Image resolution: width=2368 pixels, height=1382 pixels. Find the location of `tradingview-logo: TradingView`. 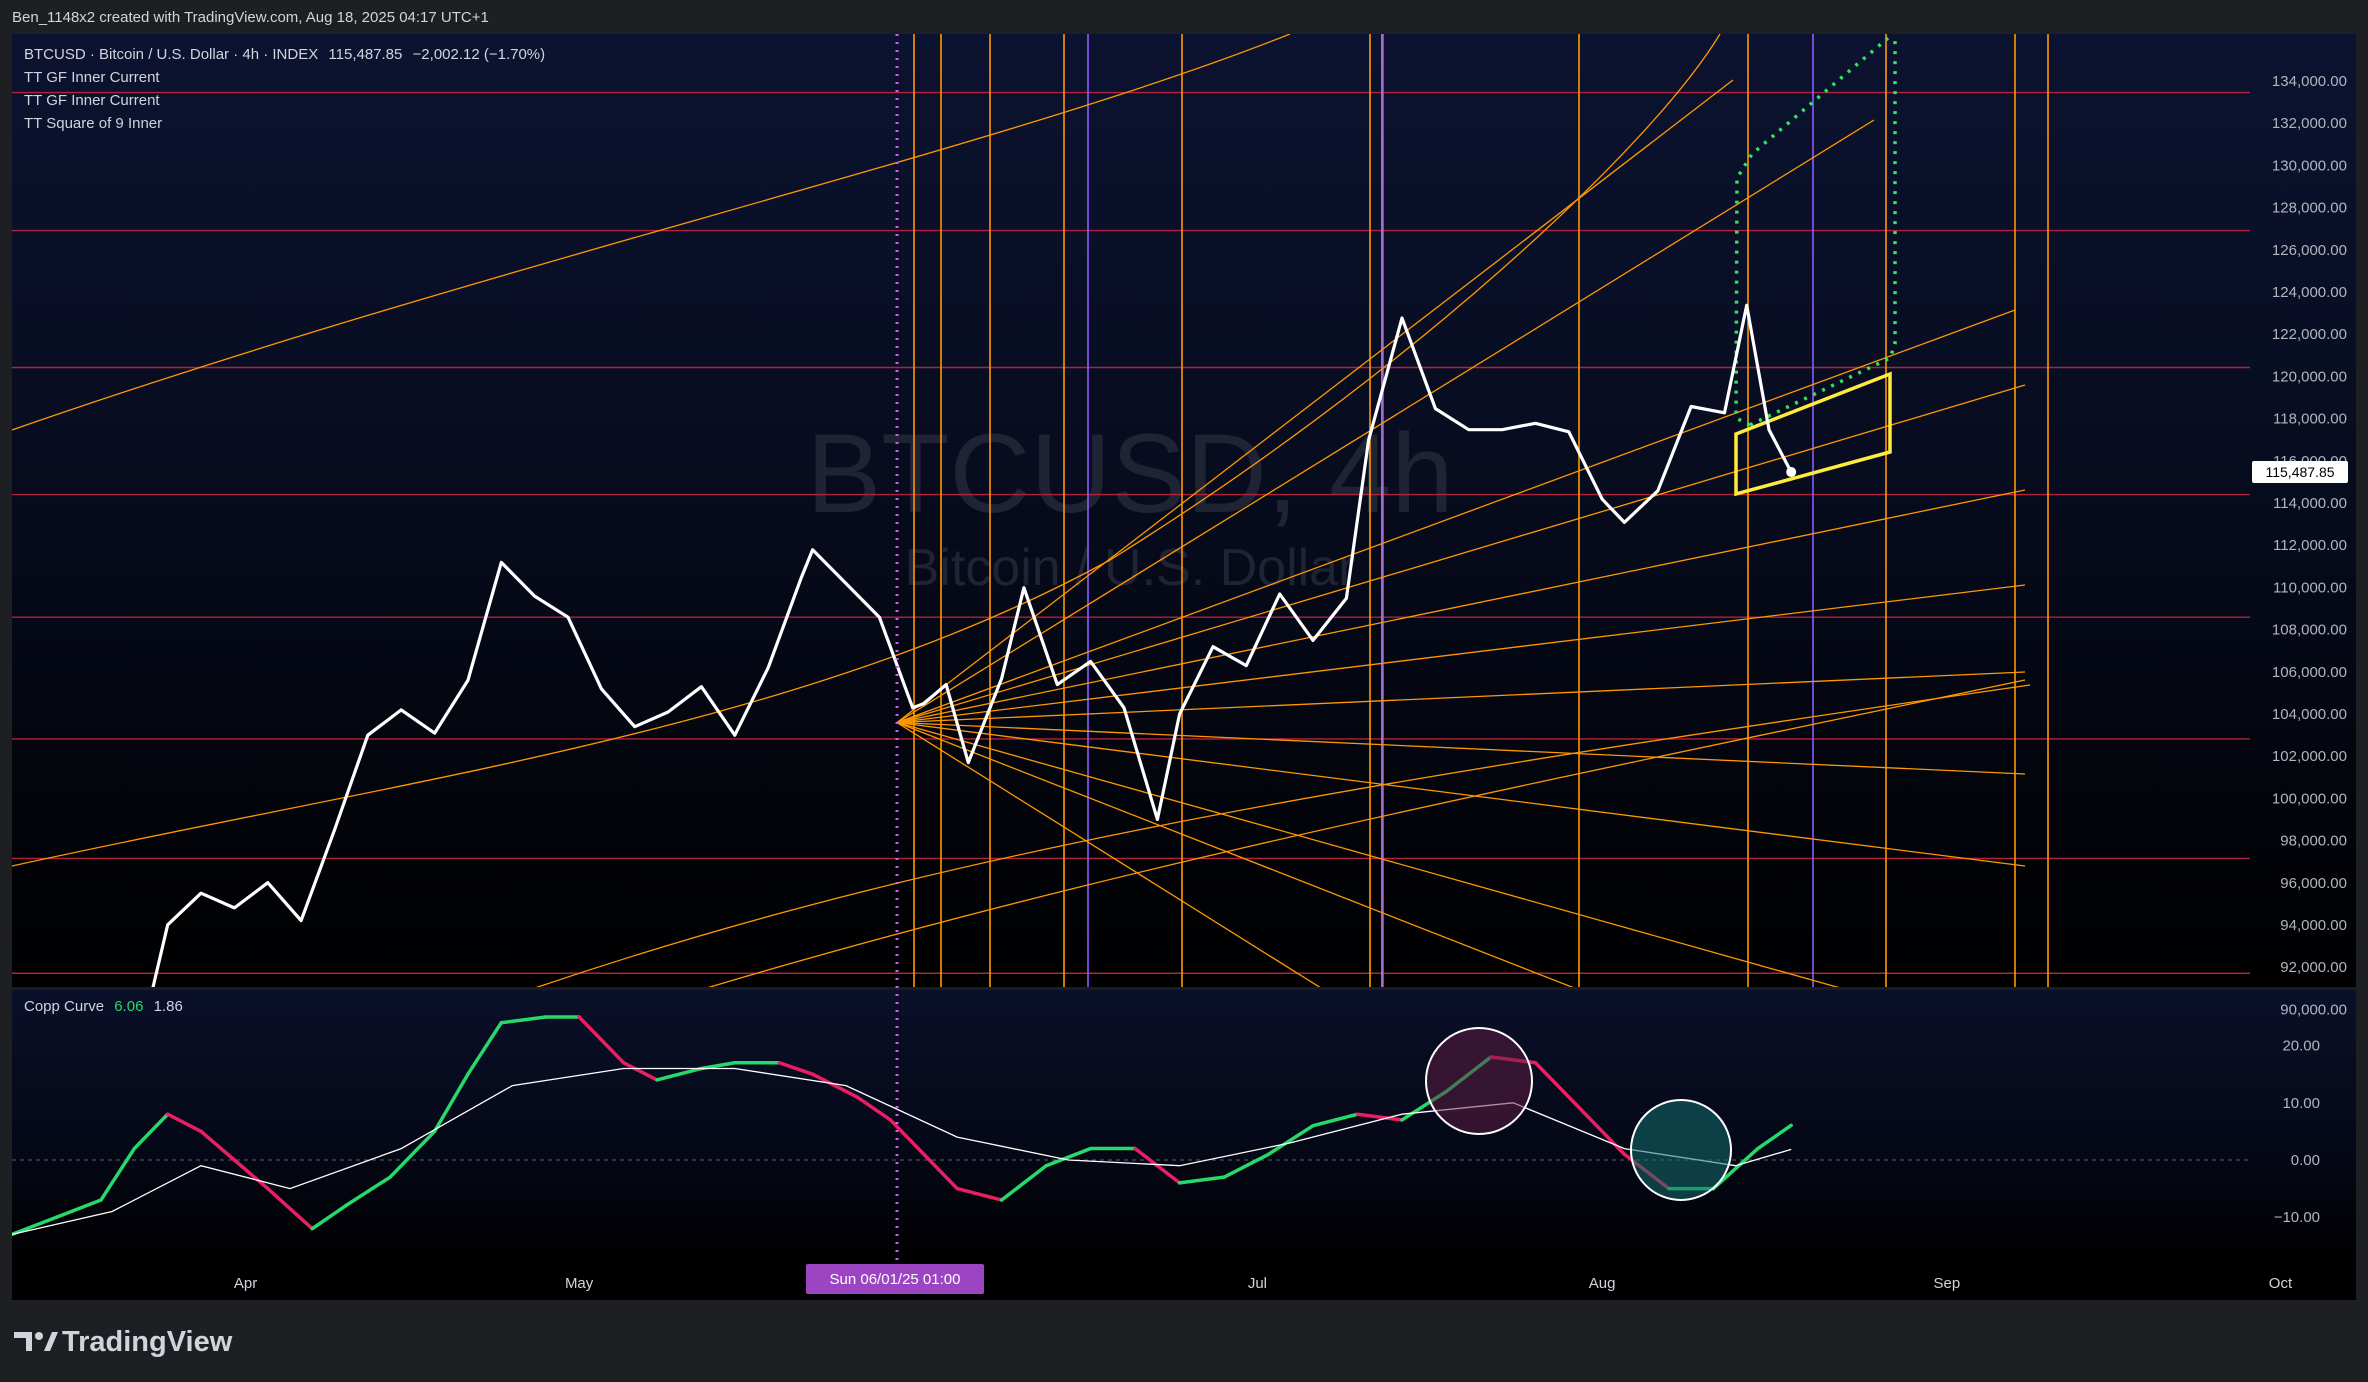

tradingview-logo: TradingView is located at coordinates (123, 1342).